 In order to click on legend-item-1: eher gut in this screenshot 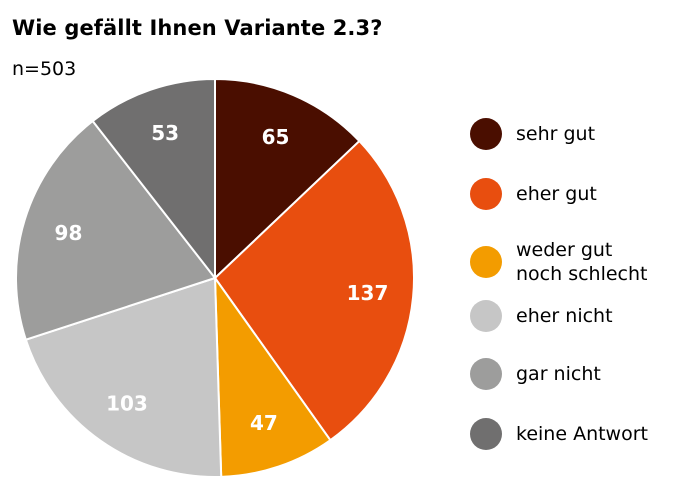, I will do `click(533, 194)`.